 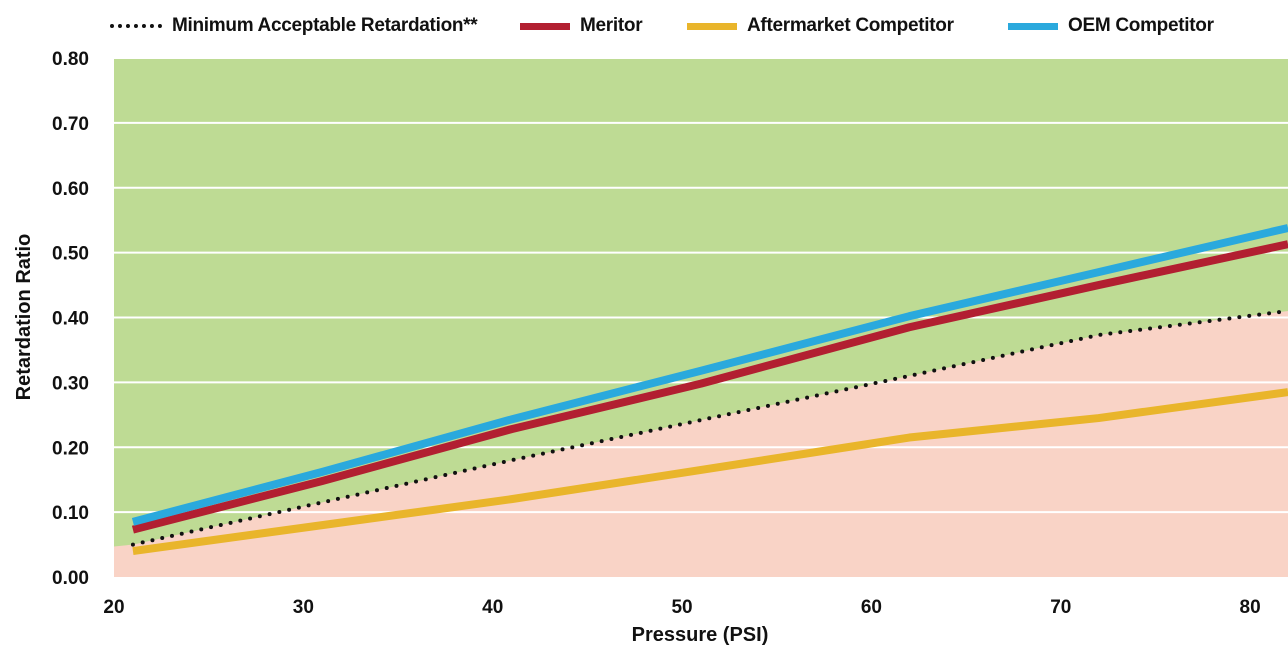 I want to click on x-axis-title: Pressure (PSI), so click(x=700, y=635).